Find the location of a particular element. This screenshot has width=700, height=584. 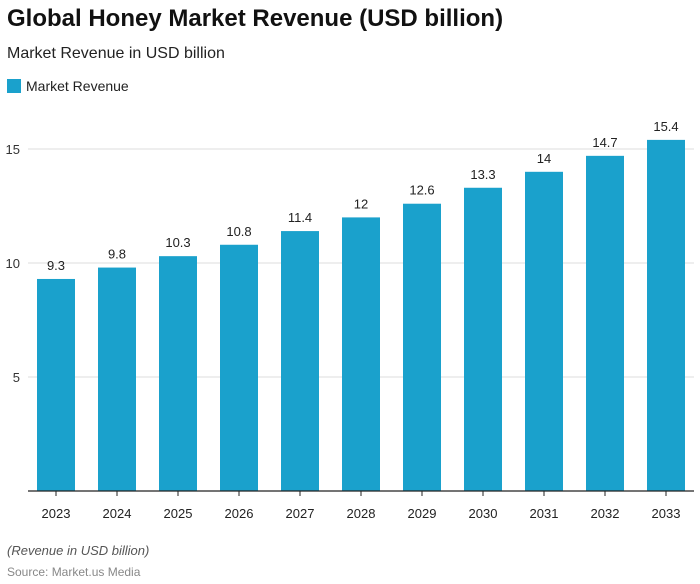

x-tick-label: 2029 is located at coordinates (422, 513).